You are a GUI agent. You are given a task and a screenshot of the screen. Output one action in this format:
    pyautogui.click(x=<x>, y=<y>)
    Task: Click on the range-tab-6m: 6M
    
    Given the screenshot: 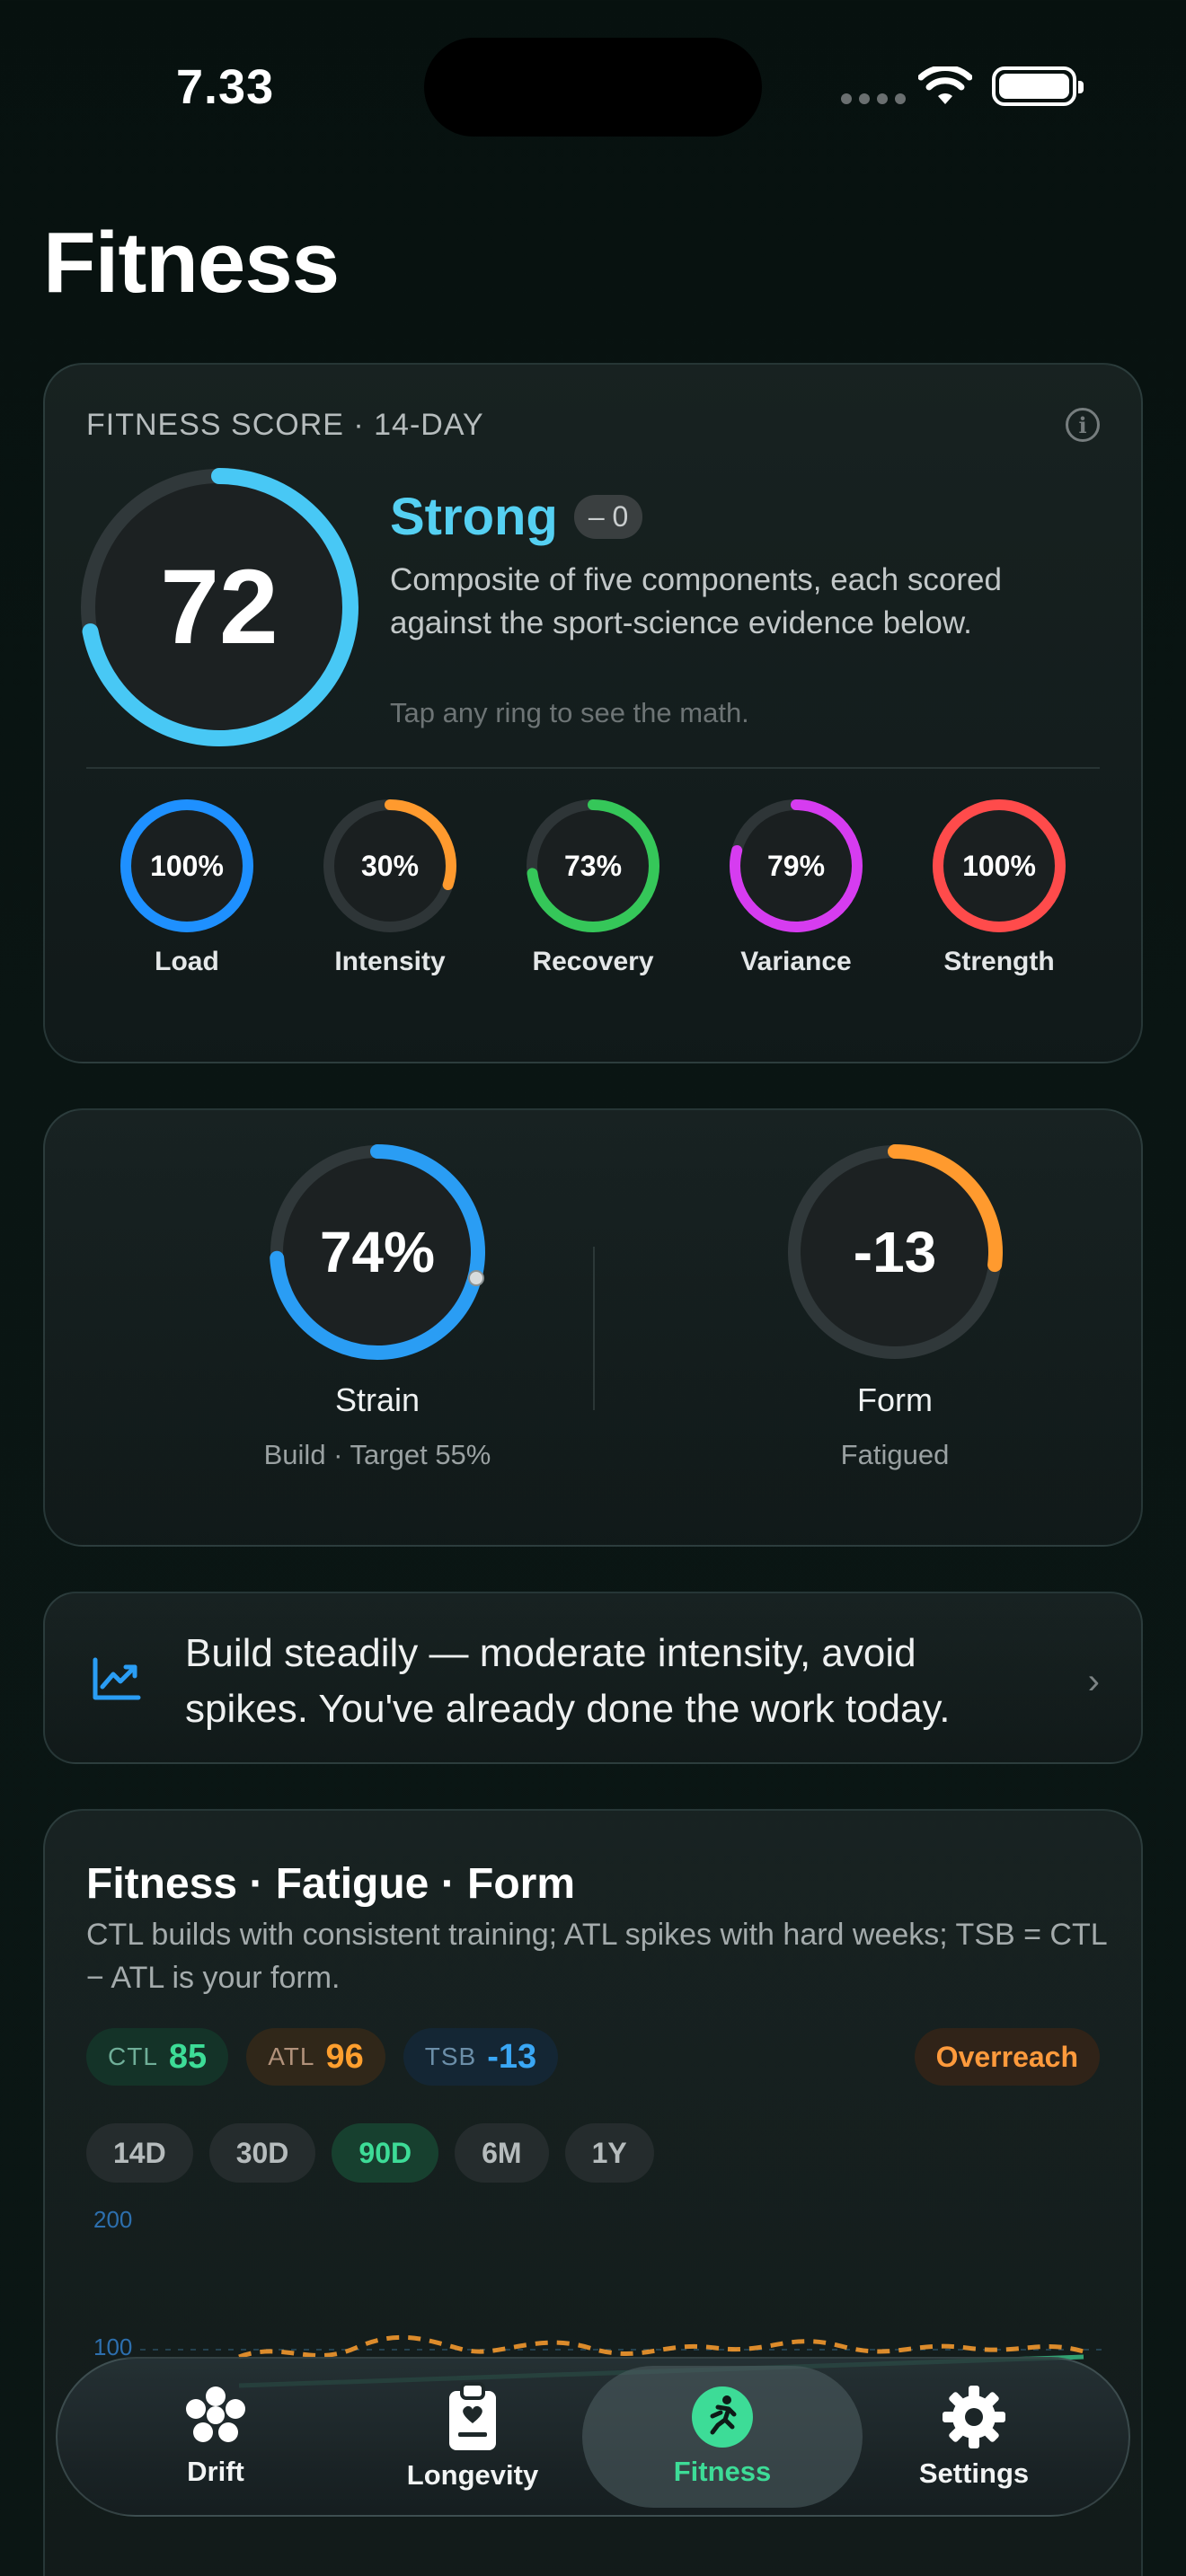 What is the action you would take?
    pyautogui.click(x=502, y=2153)
    